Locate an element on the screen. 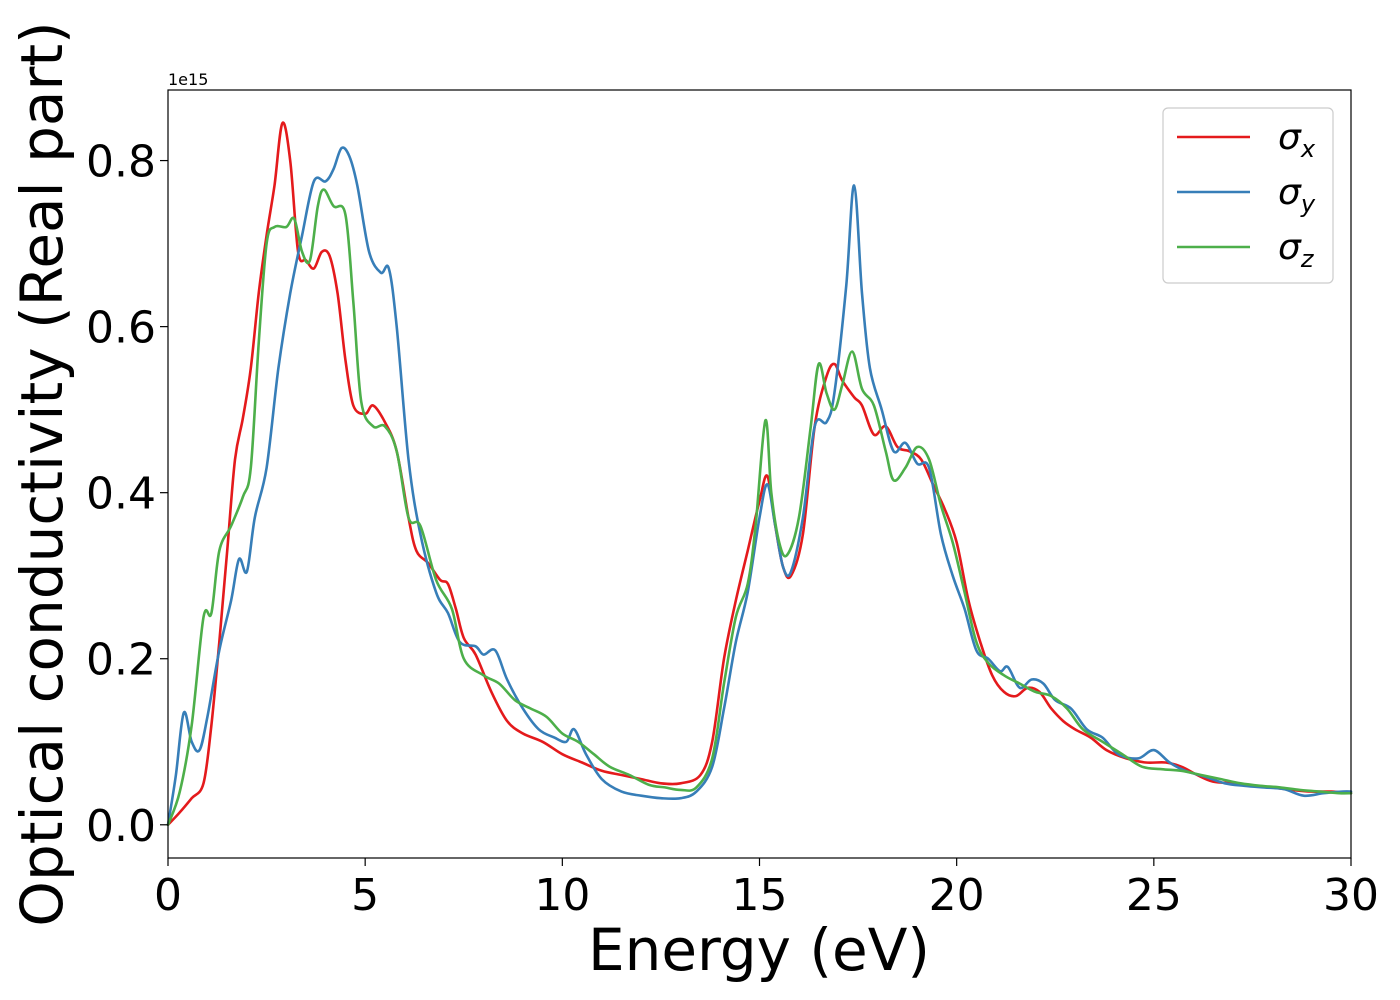 The image size is (1400, 1000). x-tick-label: 30 is located at coordinates (1351, 895).